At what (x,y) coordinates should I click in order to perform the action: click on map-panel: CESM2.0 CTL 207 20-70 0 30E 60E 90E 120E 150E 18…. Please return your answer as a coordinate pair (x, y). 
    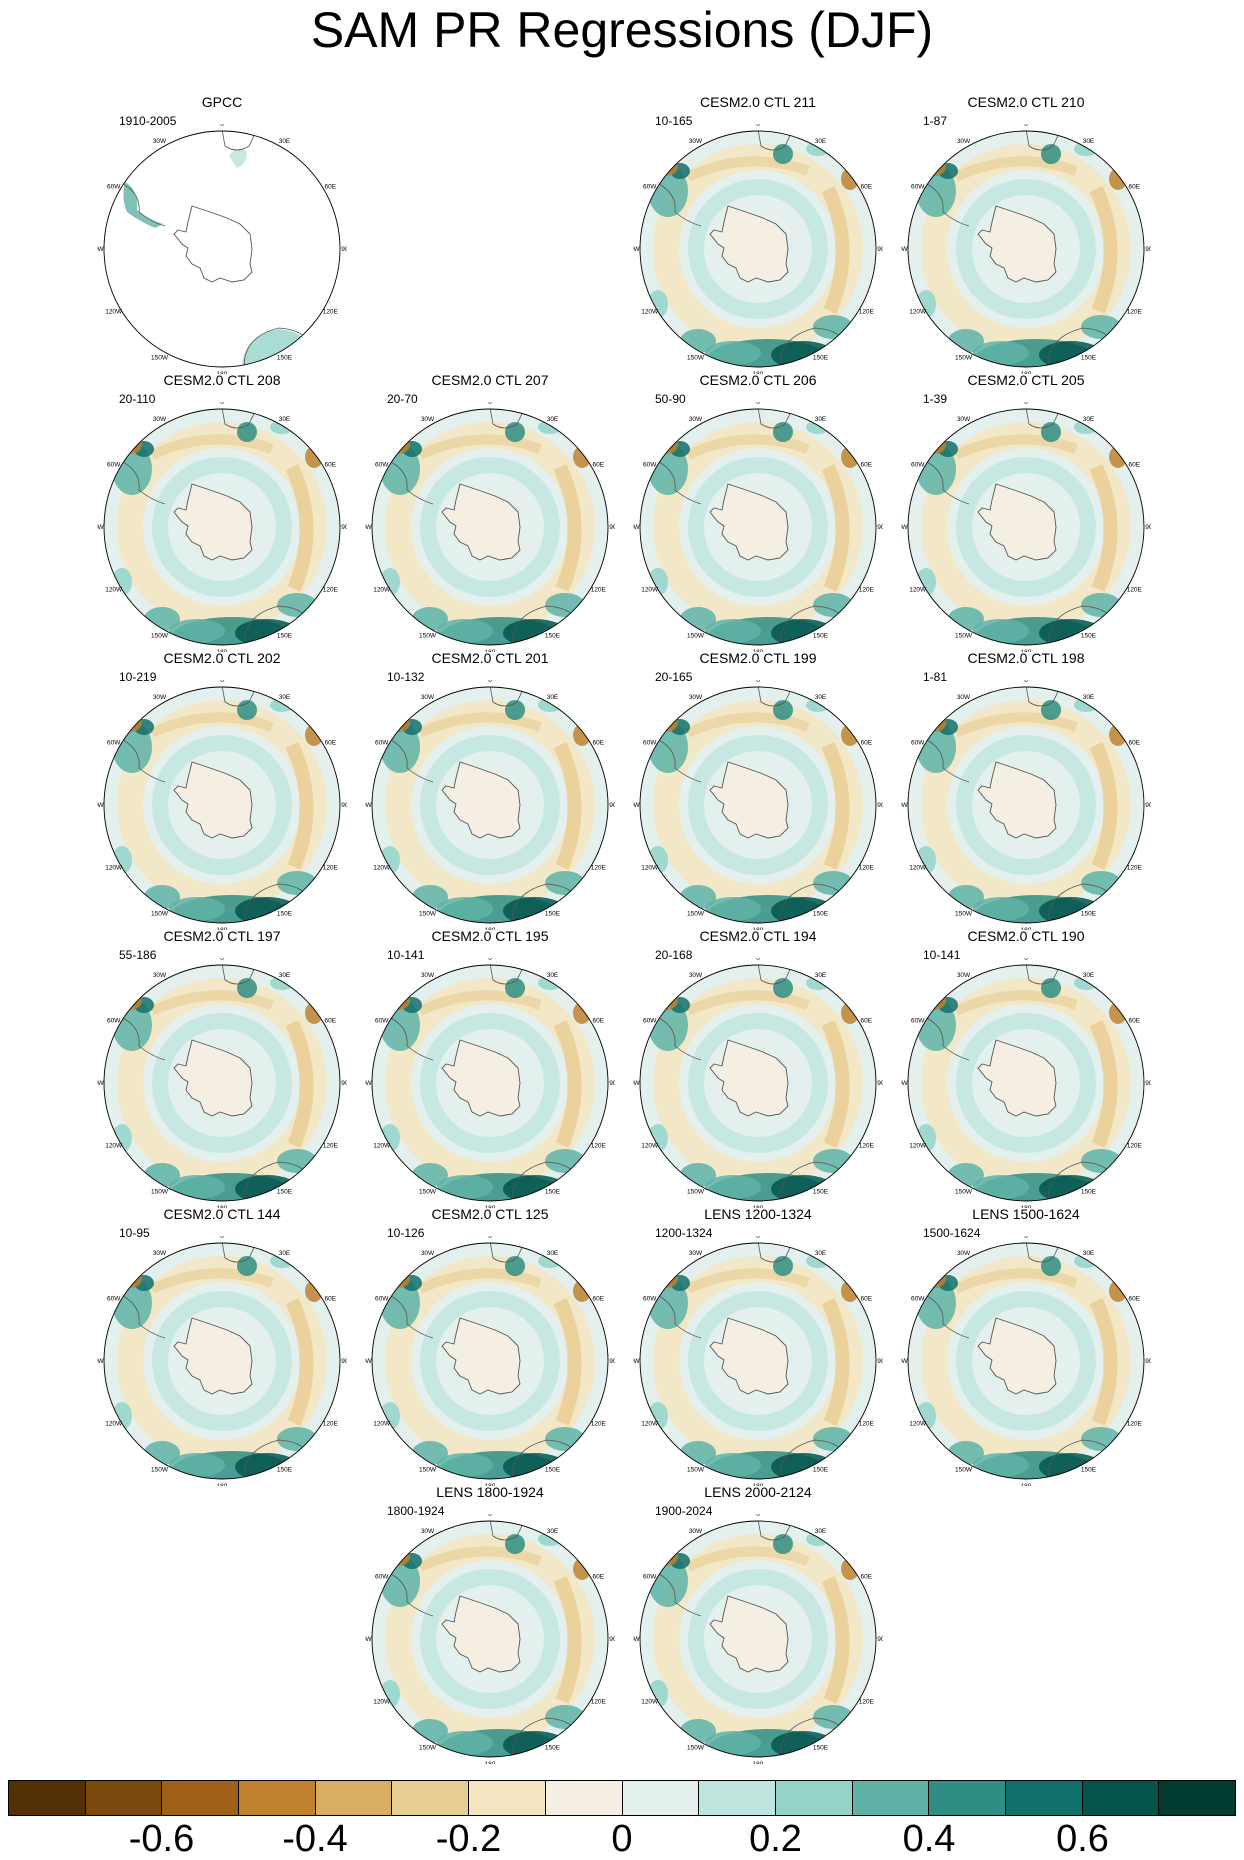
    Looking at the image, I should click on (490, 512).